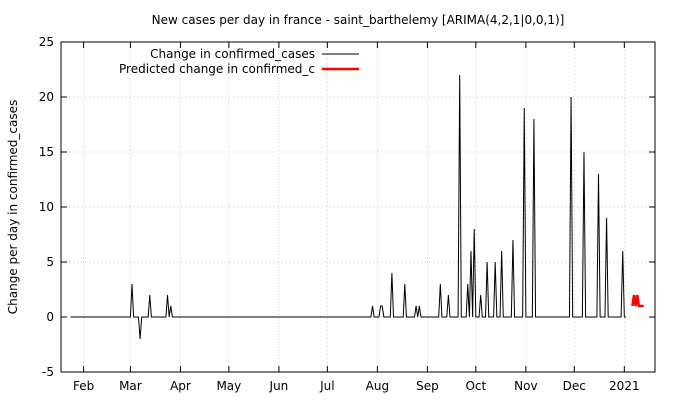 This screenshot has width=680, height=400. I want to click on y-axis-label: Change per day in confirmed_cases, so click(13, 207).